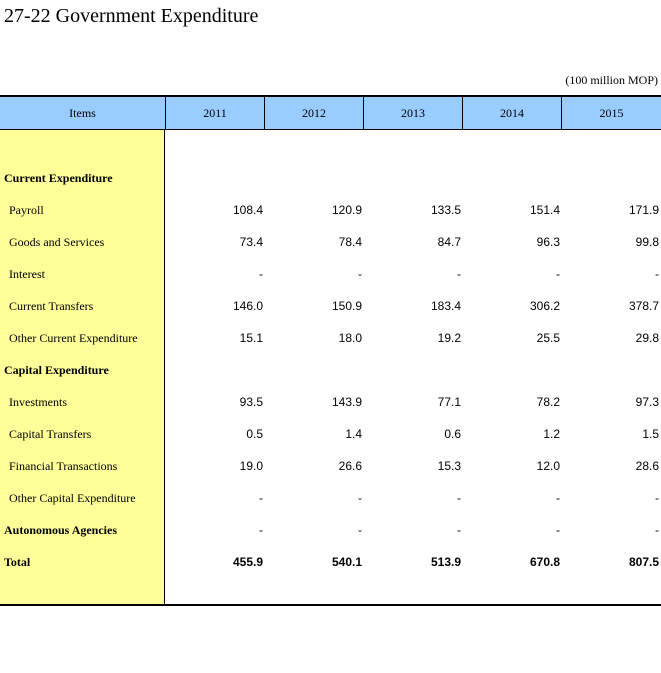  I want to click on table-row: Investments 93.5 143.9 77.1 78.2 97.3, so click(330, 402).